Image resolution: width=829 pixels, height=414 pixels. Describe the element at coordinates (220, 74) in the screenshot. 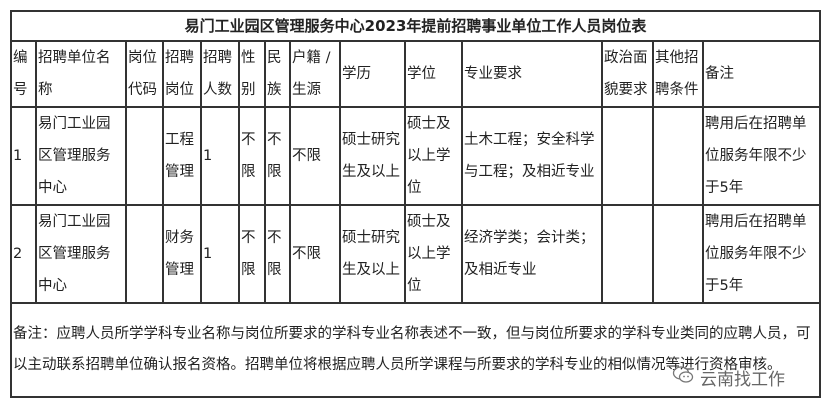

I see `column-header: 招聘人数` at that location.